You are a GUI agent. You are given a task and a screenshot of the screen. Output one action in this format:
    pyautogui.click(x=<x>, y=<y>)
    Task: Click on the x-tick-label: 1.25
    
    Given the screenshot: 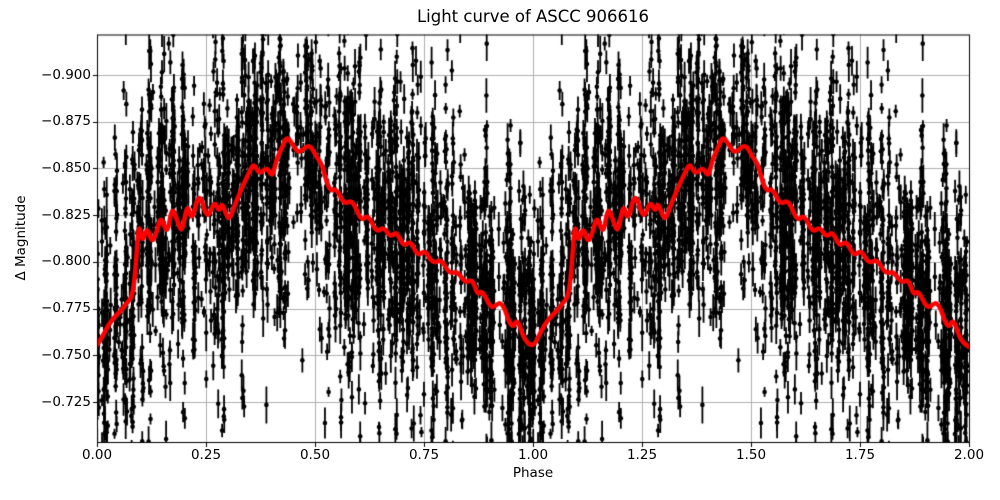 What is the action you would take?
    pyautogui.click(x=642, y=455)
    